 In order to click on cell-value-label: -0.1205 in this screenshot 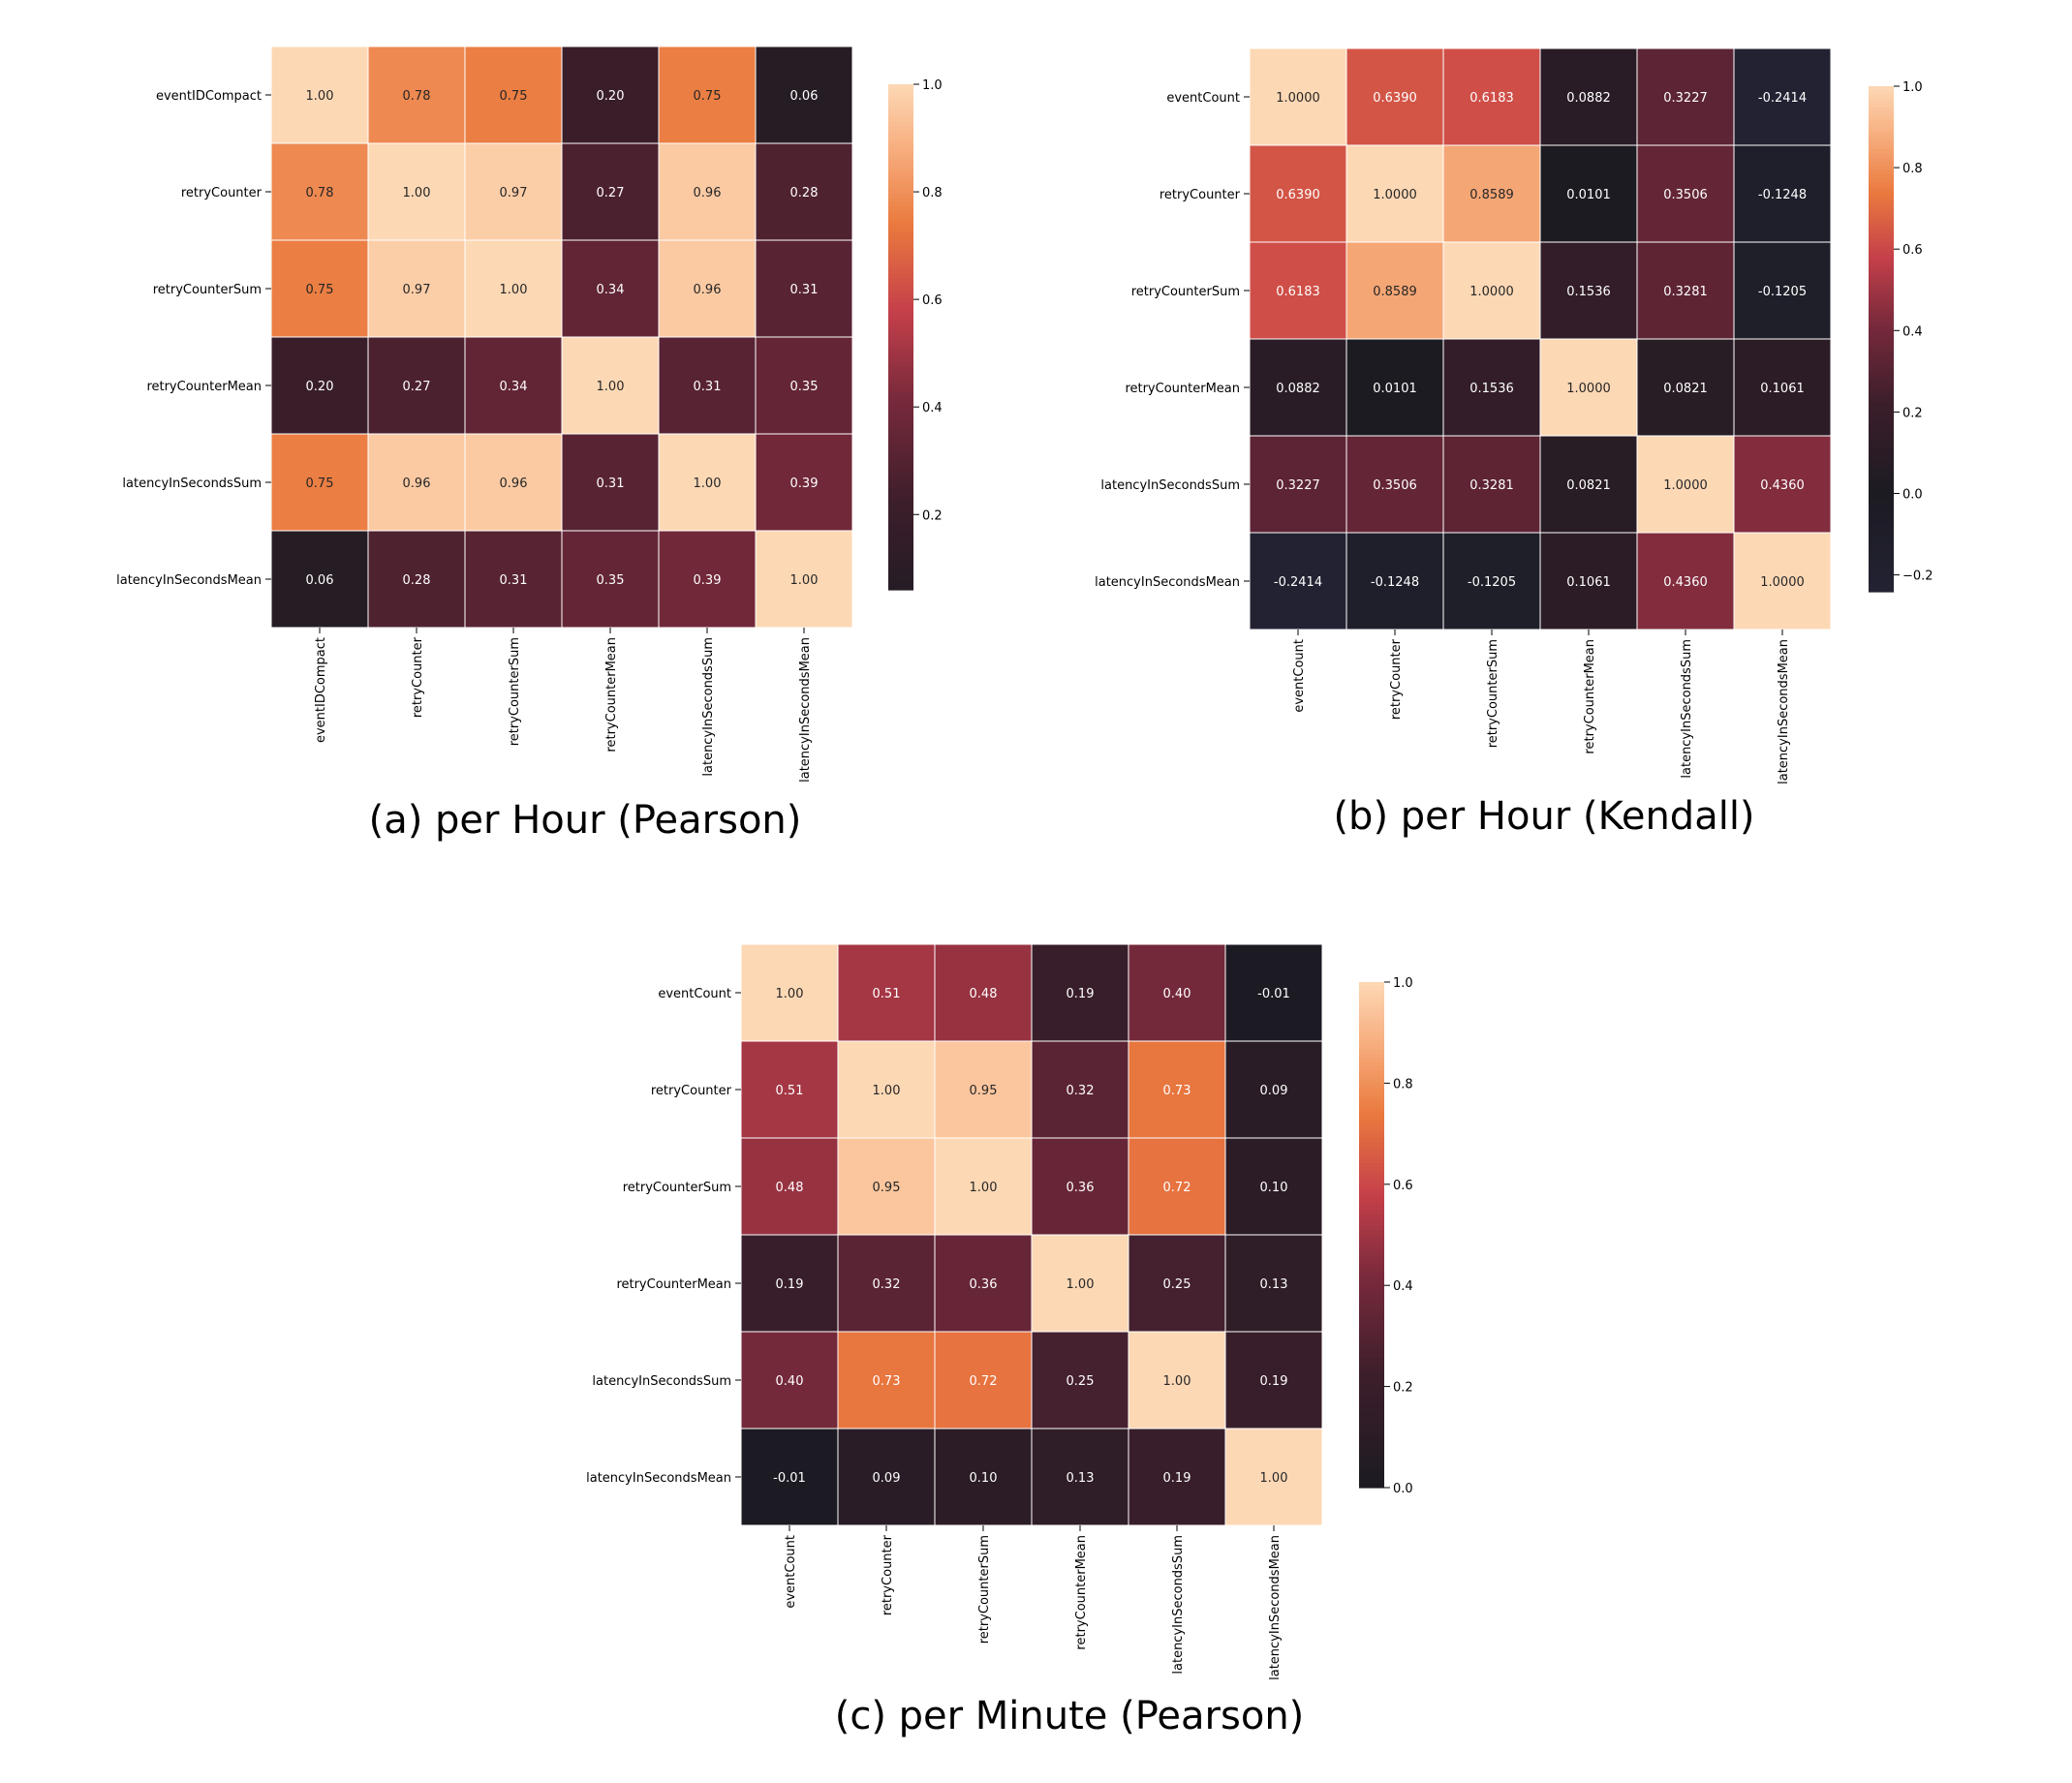, I will do `click(1492, 582)`.